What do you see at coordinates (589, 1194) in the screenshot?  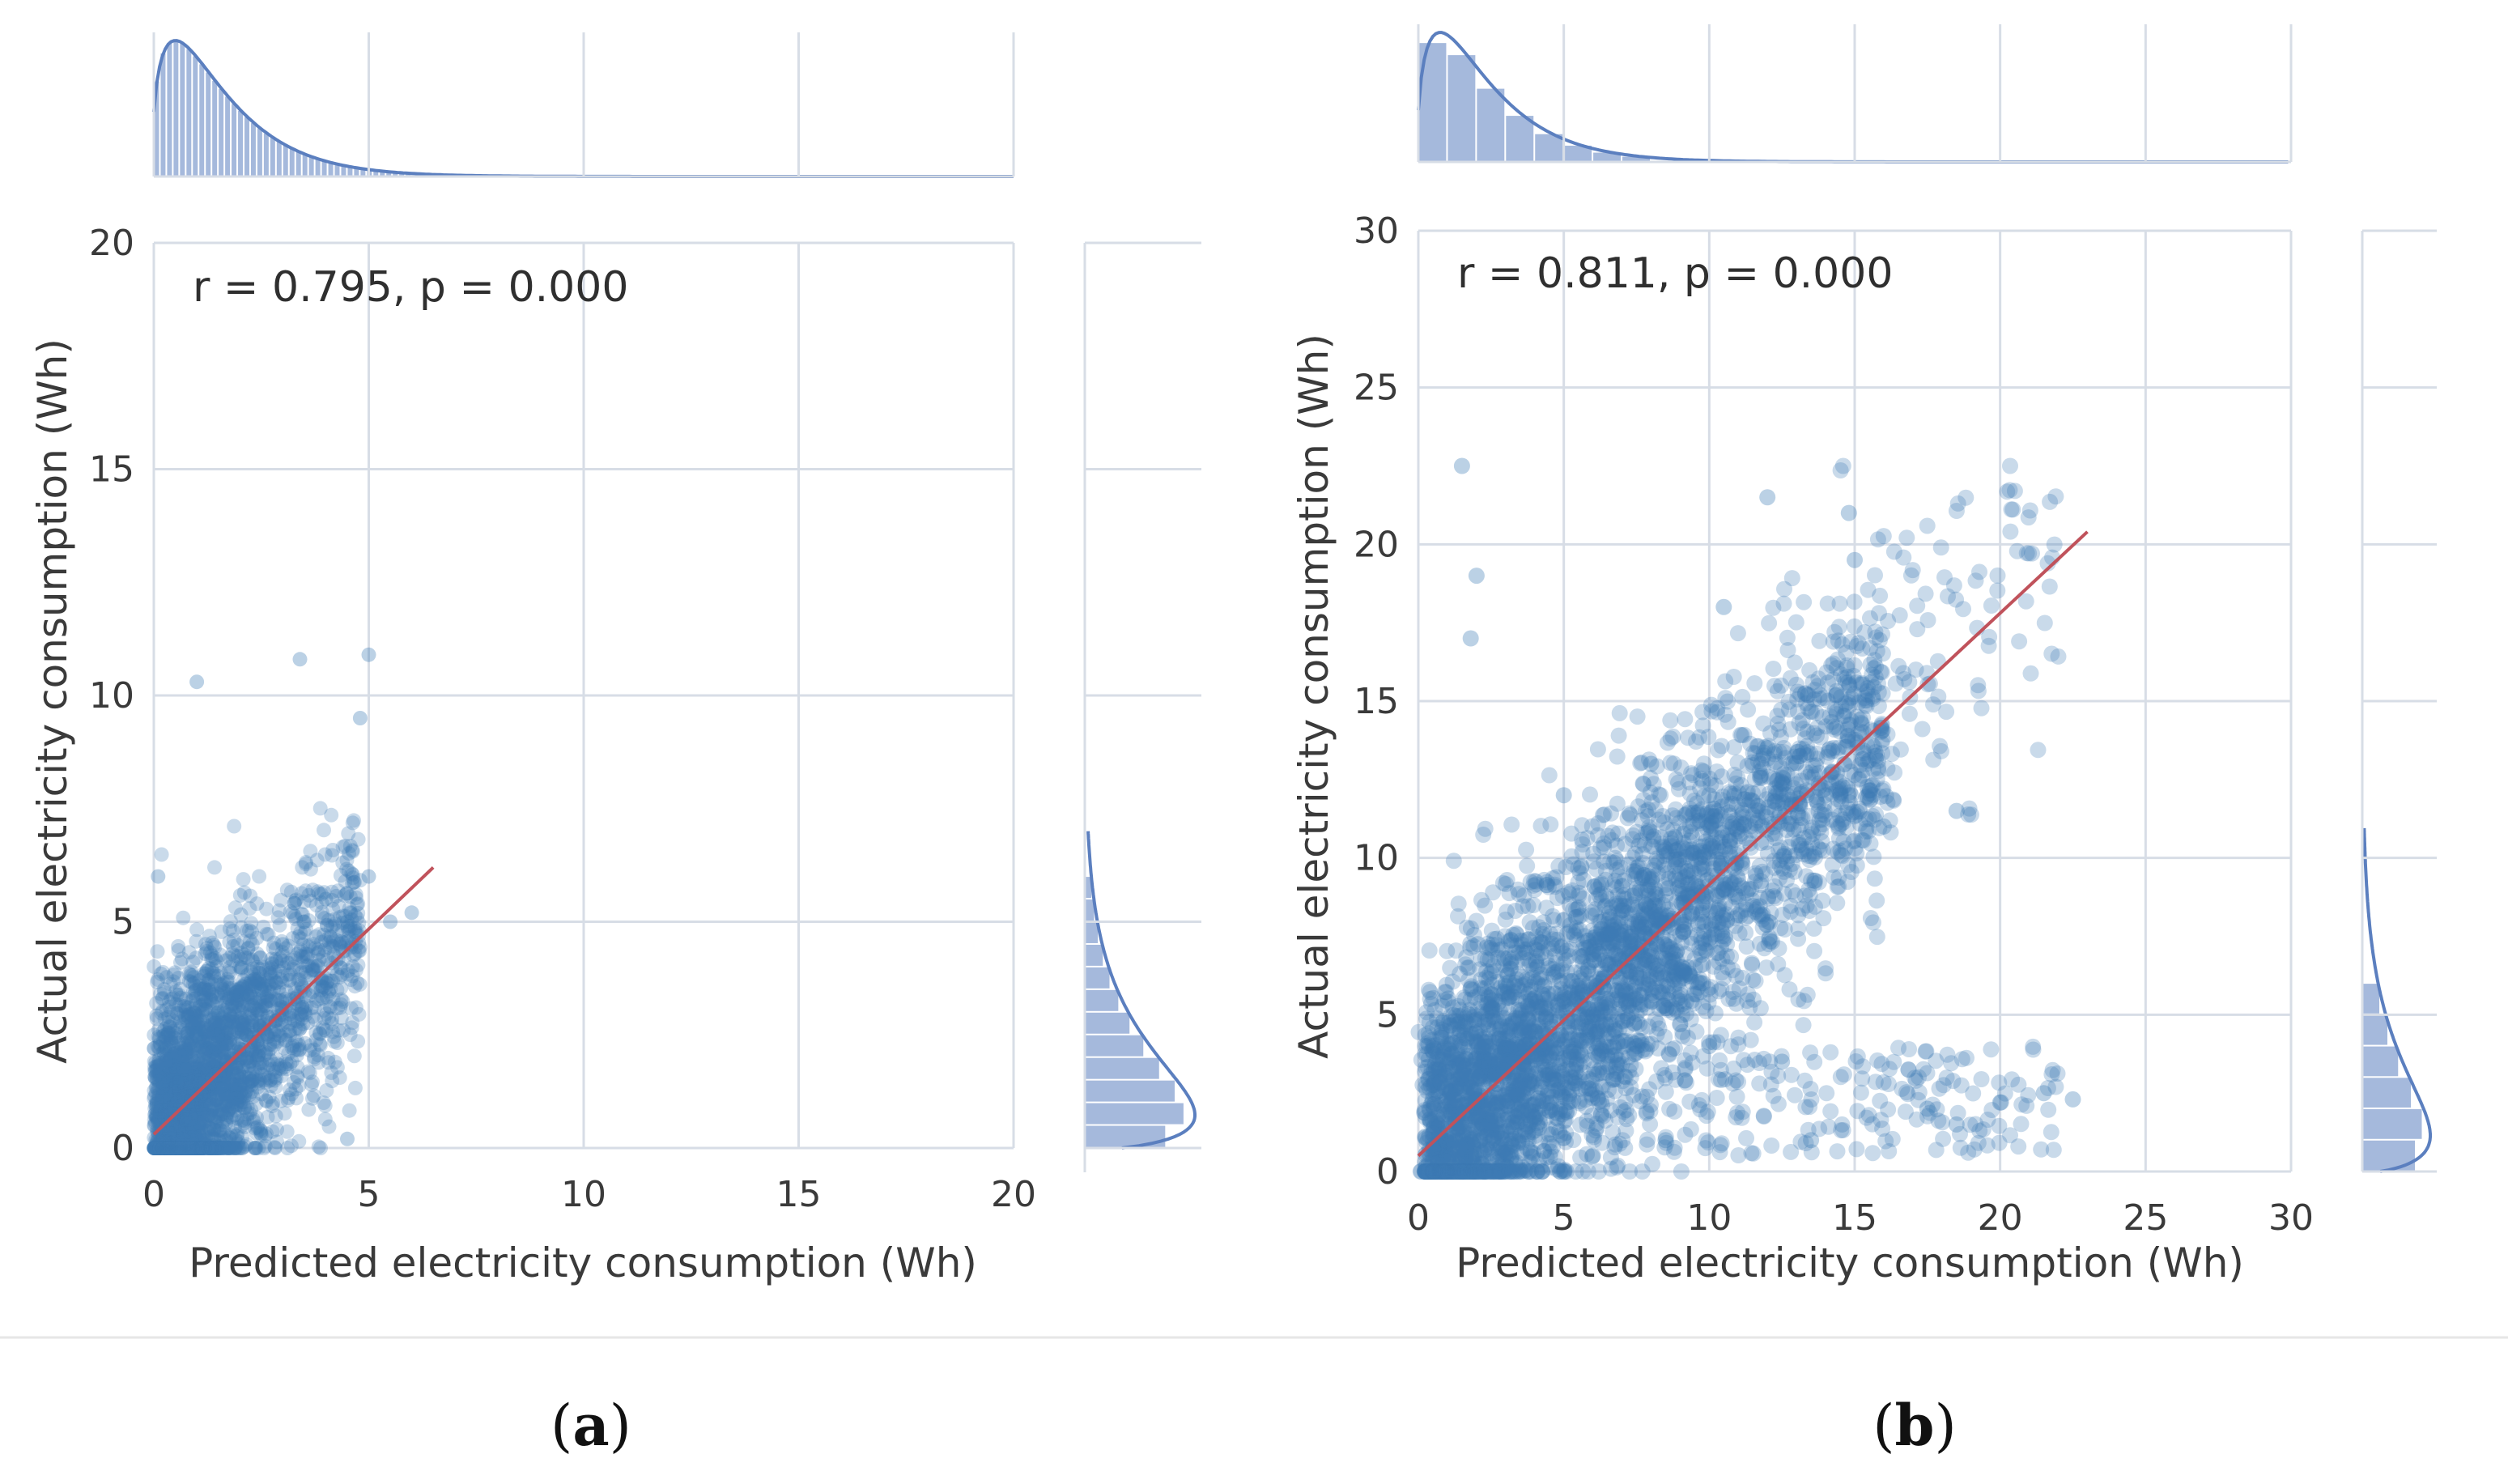 I see `x-tick-labels-a: 0 5 10 15 20` at bounding box center [589, 1194].